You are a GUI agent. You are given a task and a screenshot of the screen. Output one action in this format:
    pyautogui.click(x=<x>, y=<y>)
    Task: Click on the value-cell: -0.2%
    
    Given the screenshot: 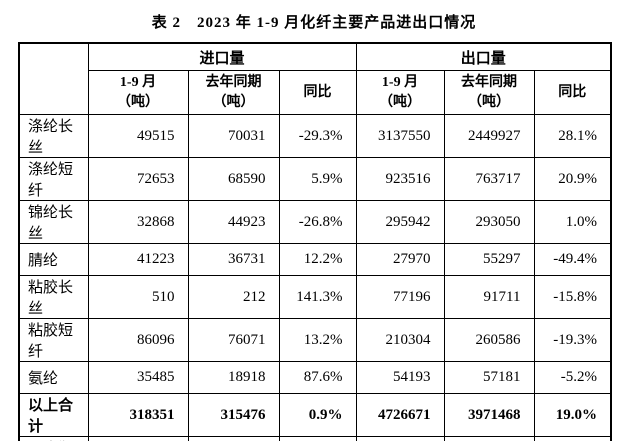 What is the action you would take?
    pyautogui.click(x=572, y=438)
    